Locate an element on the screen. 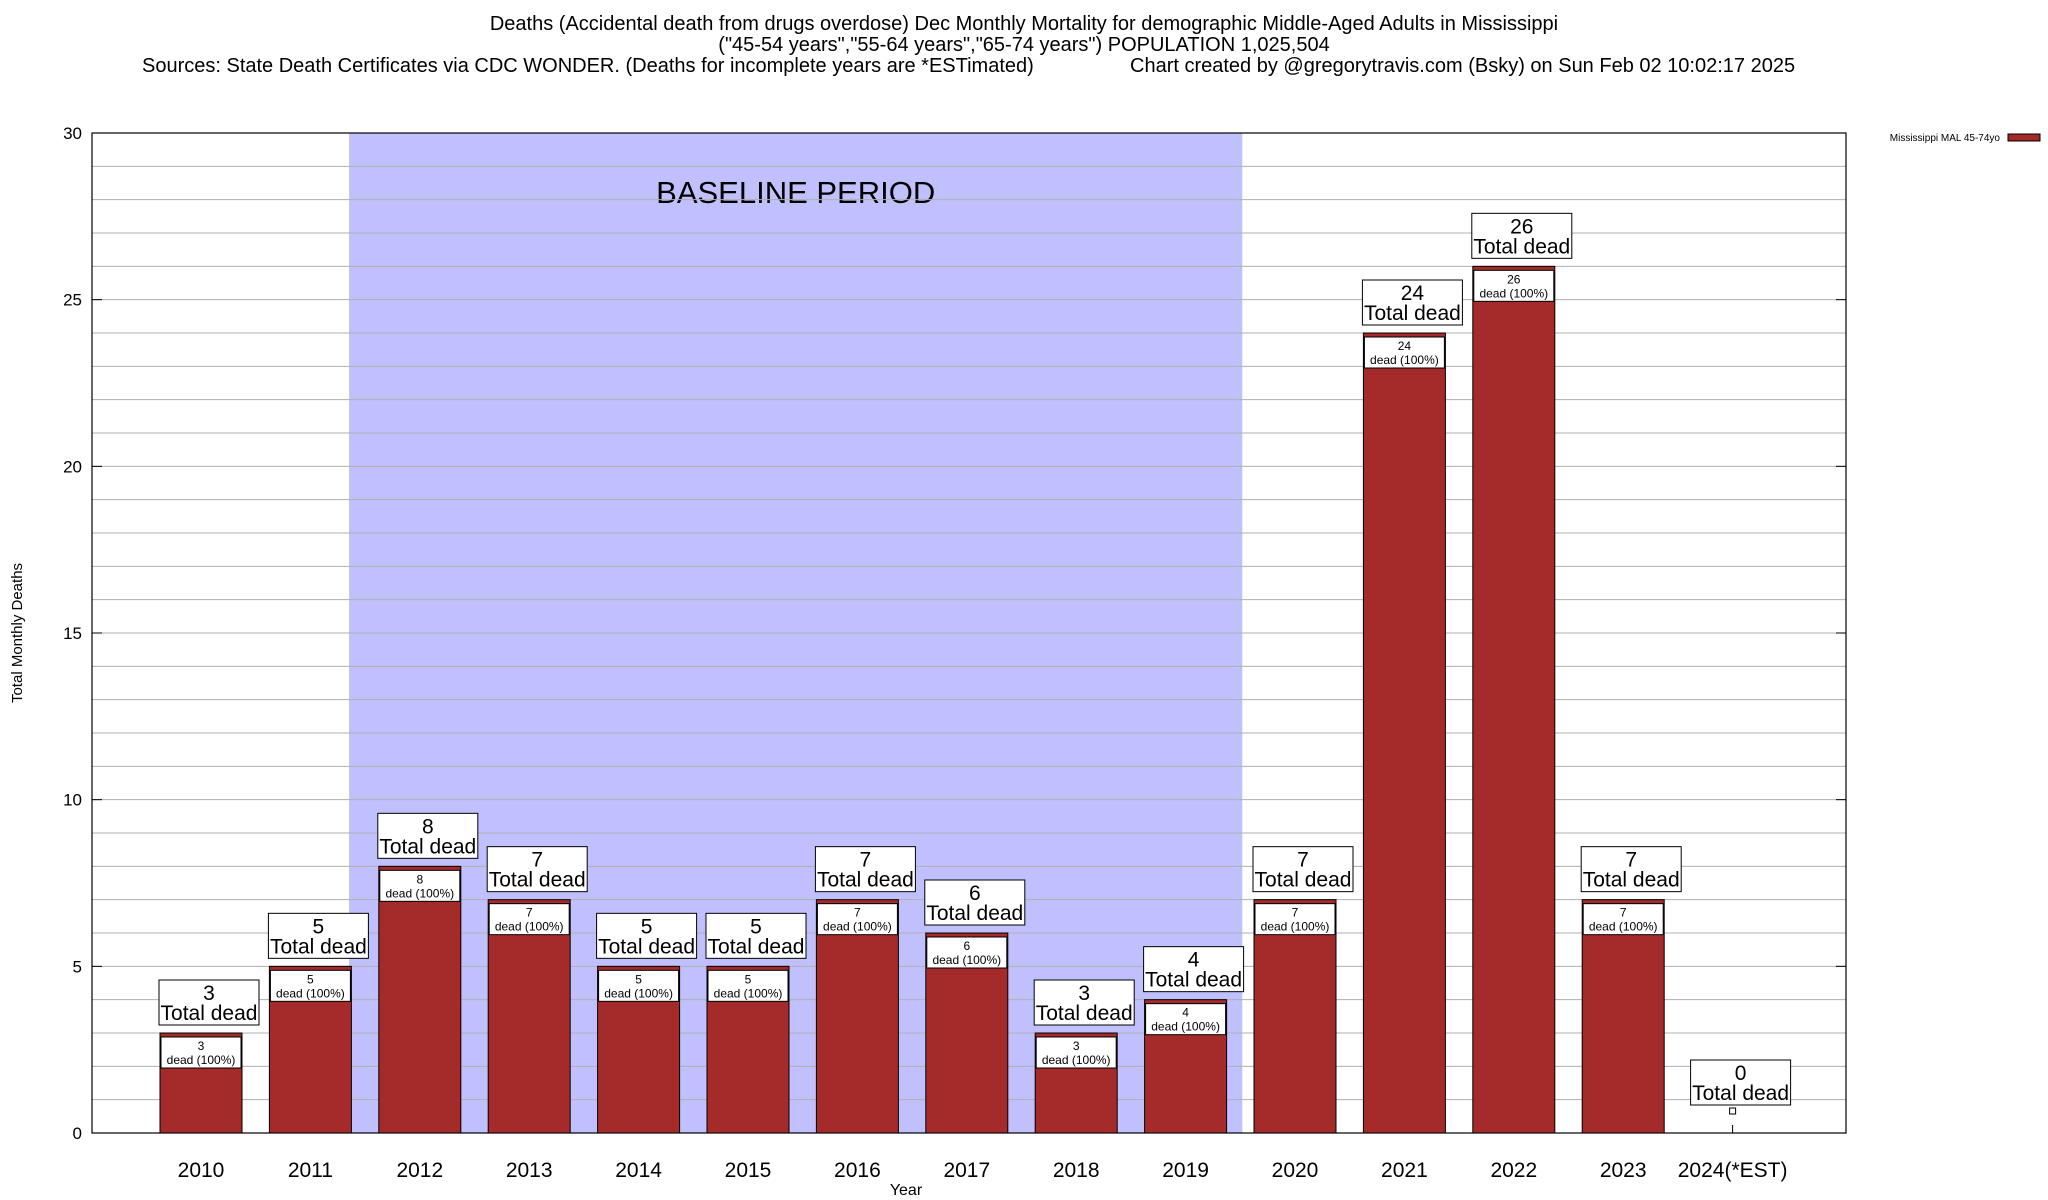 The image size is (2048, 1200). total-value-label: 4 is located at coordinates (1194, 960).